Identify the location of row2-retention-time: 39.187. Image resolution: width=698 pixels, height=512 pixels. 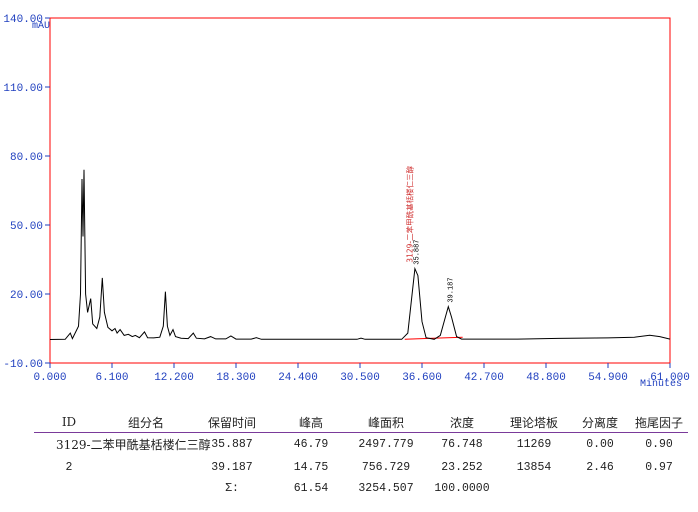
(232, 467).